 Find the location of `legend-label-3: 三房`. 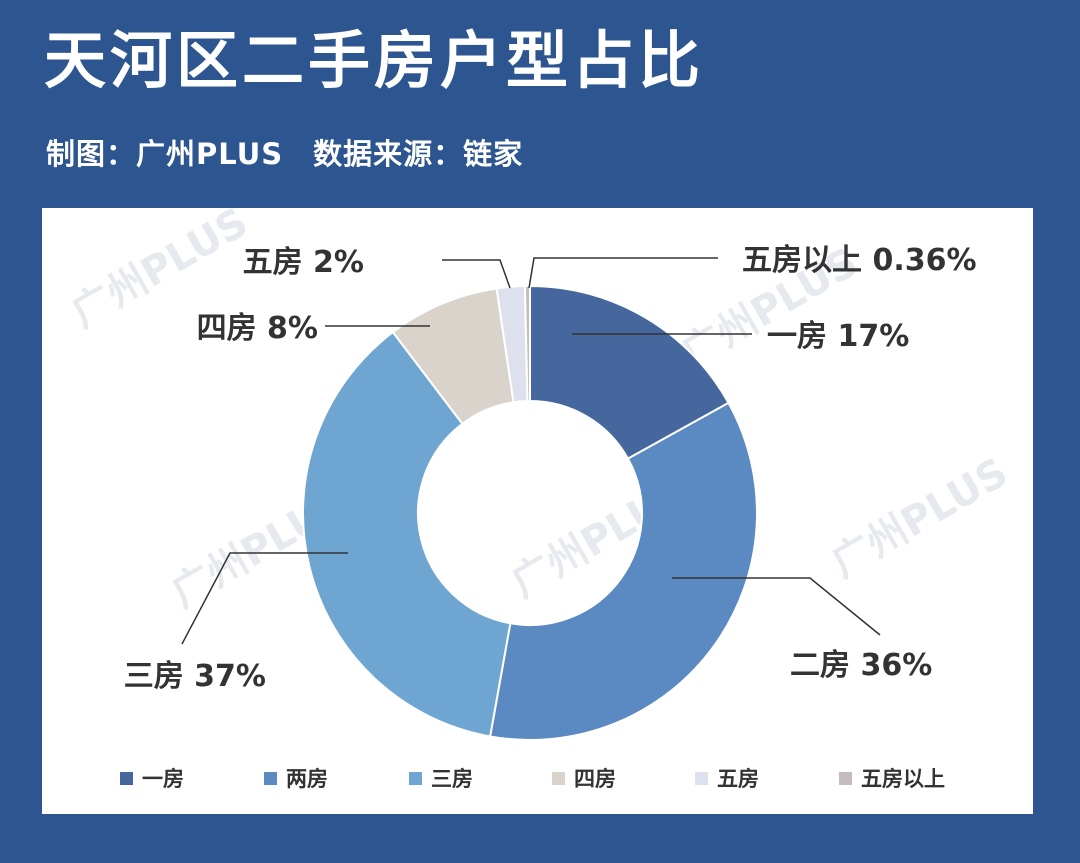

legend-label-3: 三房 is located at coordinates (452, 779).